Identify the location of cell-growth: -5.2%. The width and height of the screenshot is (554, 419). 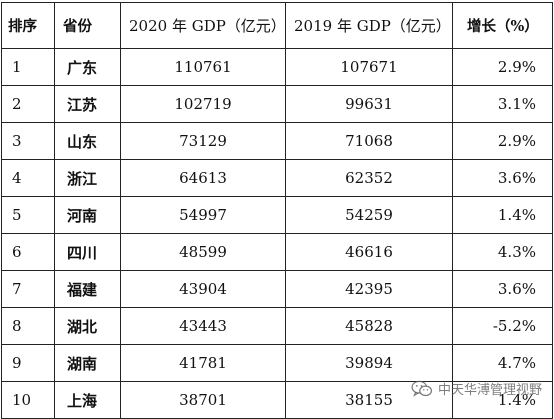
(502, 326).